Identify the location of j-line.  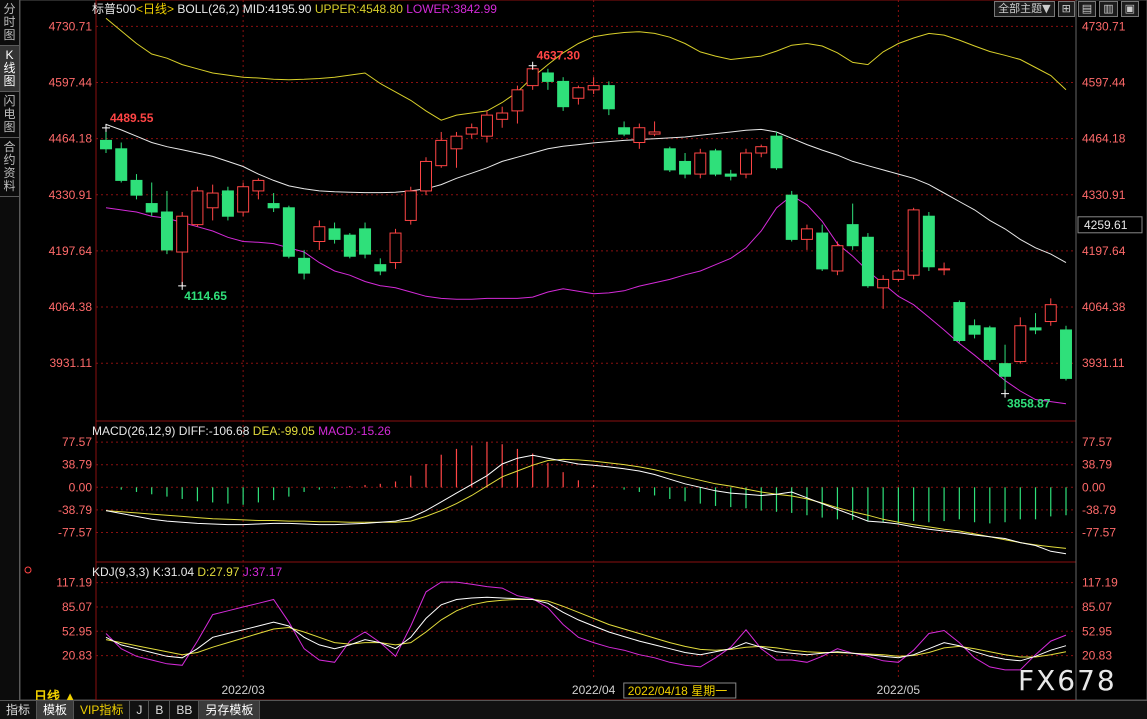
(586, 626).